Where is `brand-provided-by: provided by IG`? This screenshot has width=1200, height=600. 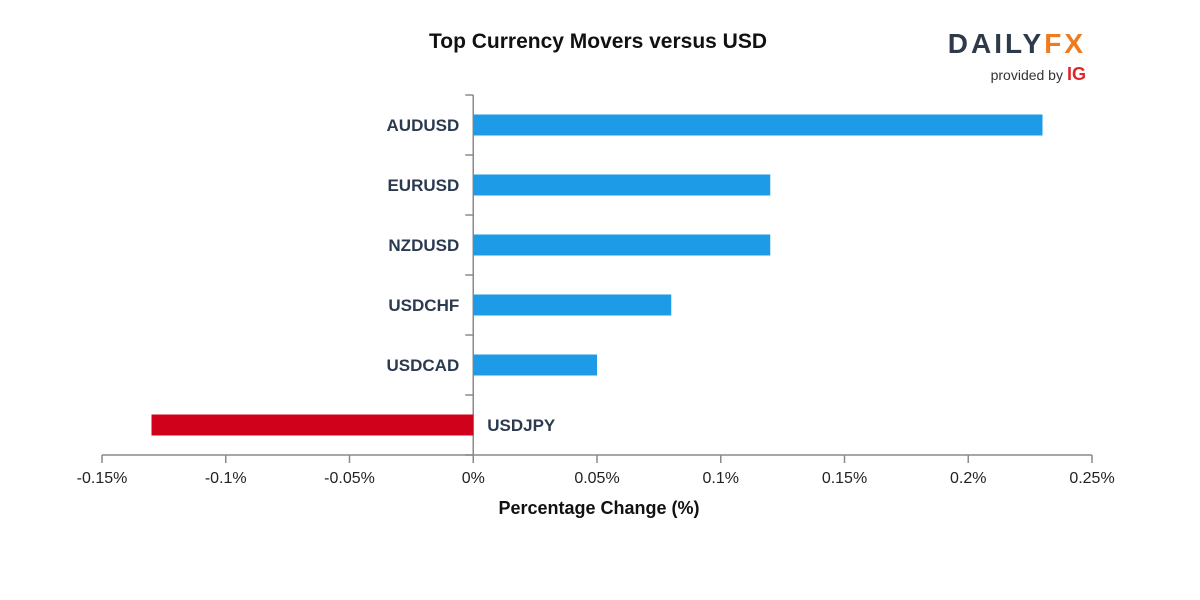
brand-provided-by: provided by IG is located at coordinates (1038, 74).